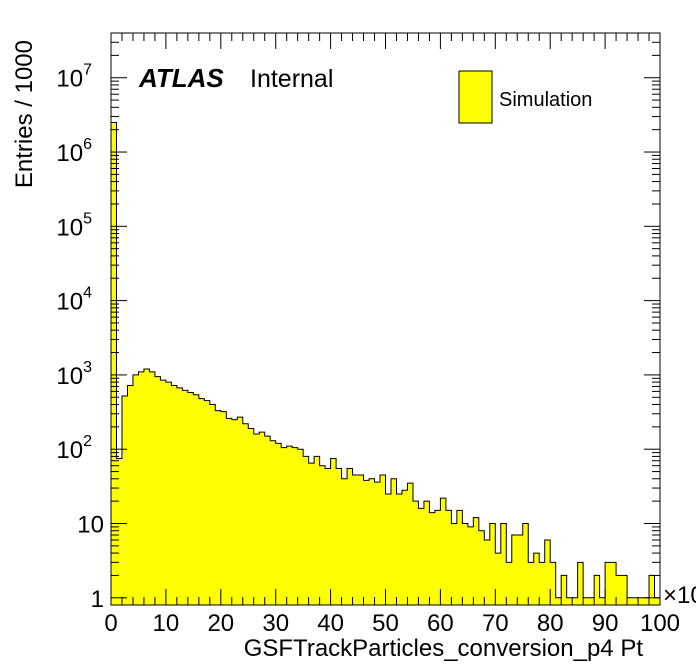 Image resolution: width=696 pixels, height=672 pixels. What do you see at coordinates (525, 97) in the screenshot?
I see `legend: Simulation` at bounding box center [525, 97].